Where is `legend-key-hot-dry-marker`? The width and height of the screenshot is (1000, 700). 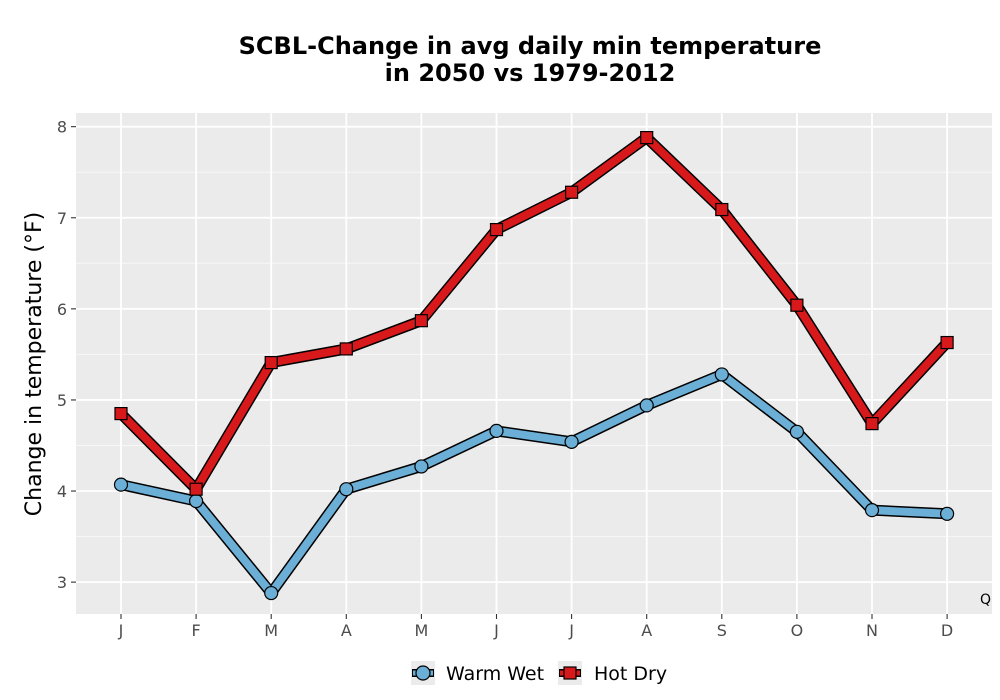
legend-key-hot-dry-marker is located at coordinates (570, 673).